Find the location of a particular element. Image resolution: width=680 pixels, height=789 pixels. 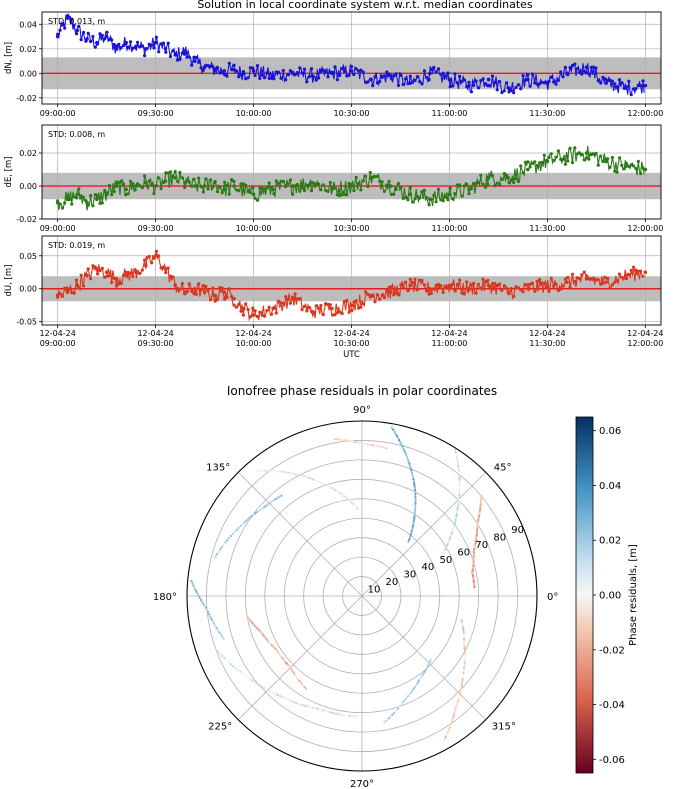

colorbar-tick-label: 0.02 is located at coordinates (610, 541).